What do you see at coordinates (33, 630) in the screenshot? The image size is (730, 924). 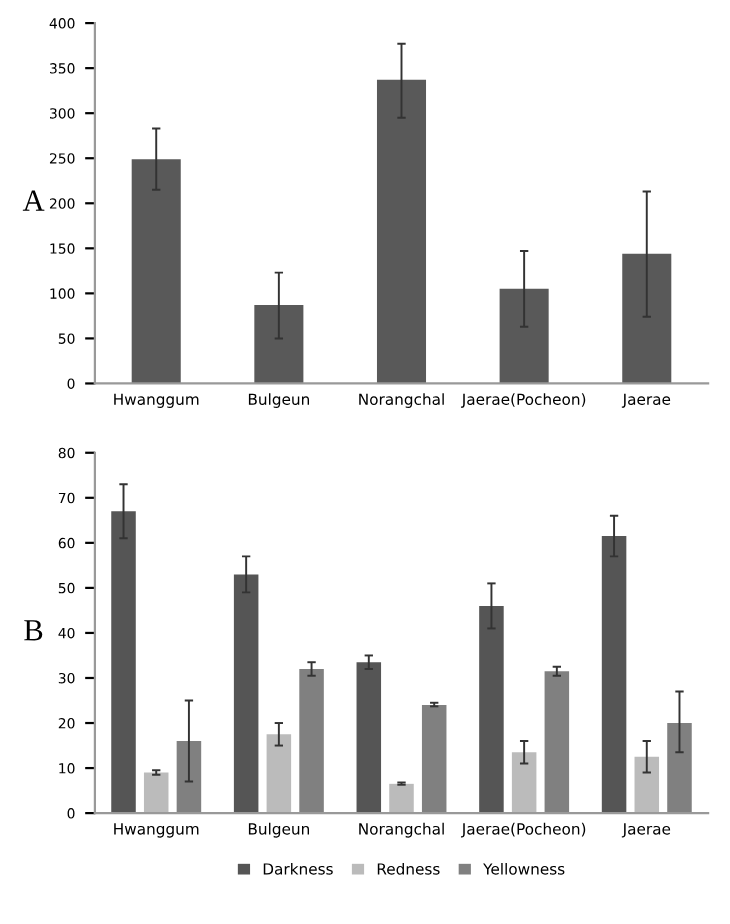 I see `text: B` at bounding box center [33, 630].